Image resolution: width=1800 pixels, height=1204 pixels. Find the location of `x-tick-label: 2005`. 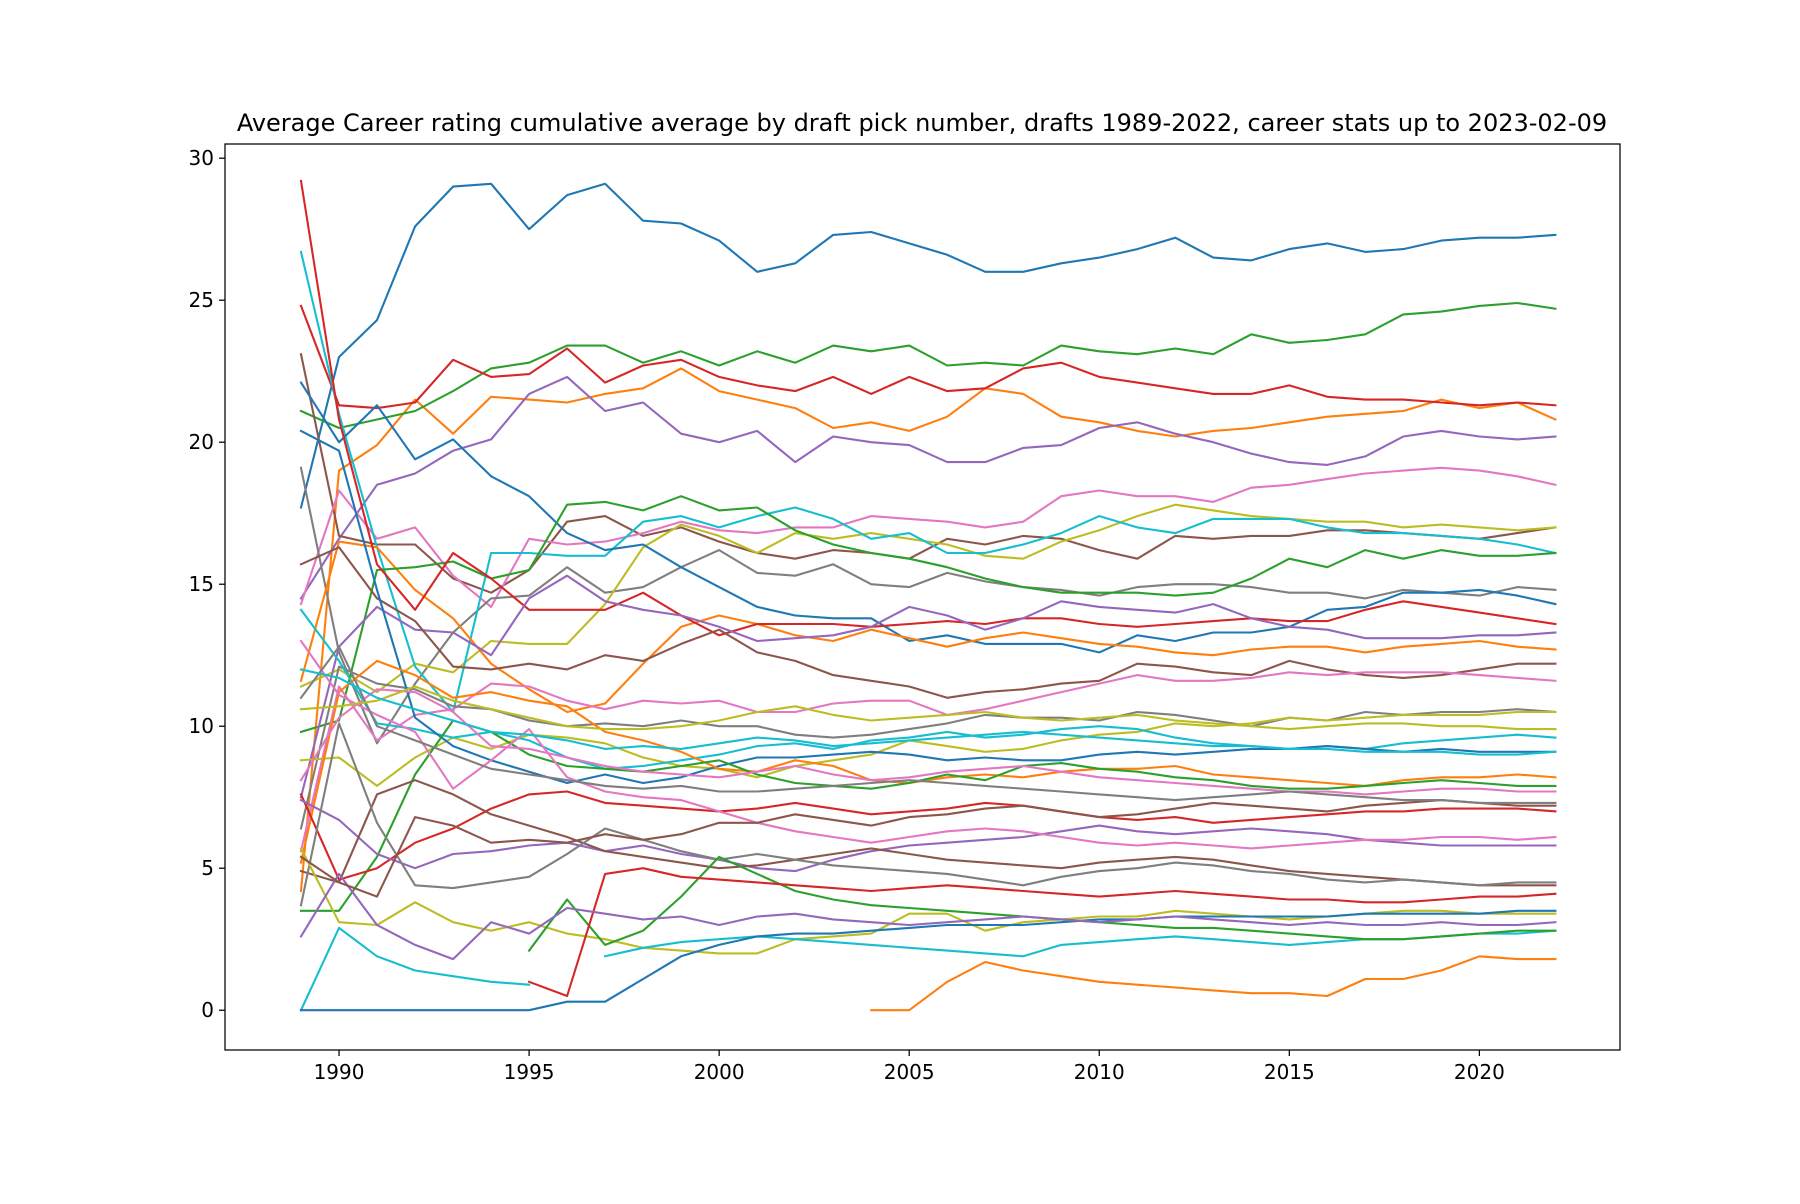

x-tick-label: 2005 is located at coordinates (909, 1072).